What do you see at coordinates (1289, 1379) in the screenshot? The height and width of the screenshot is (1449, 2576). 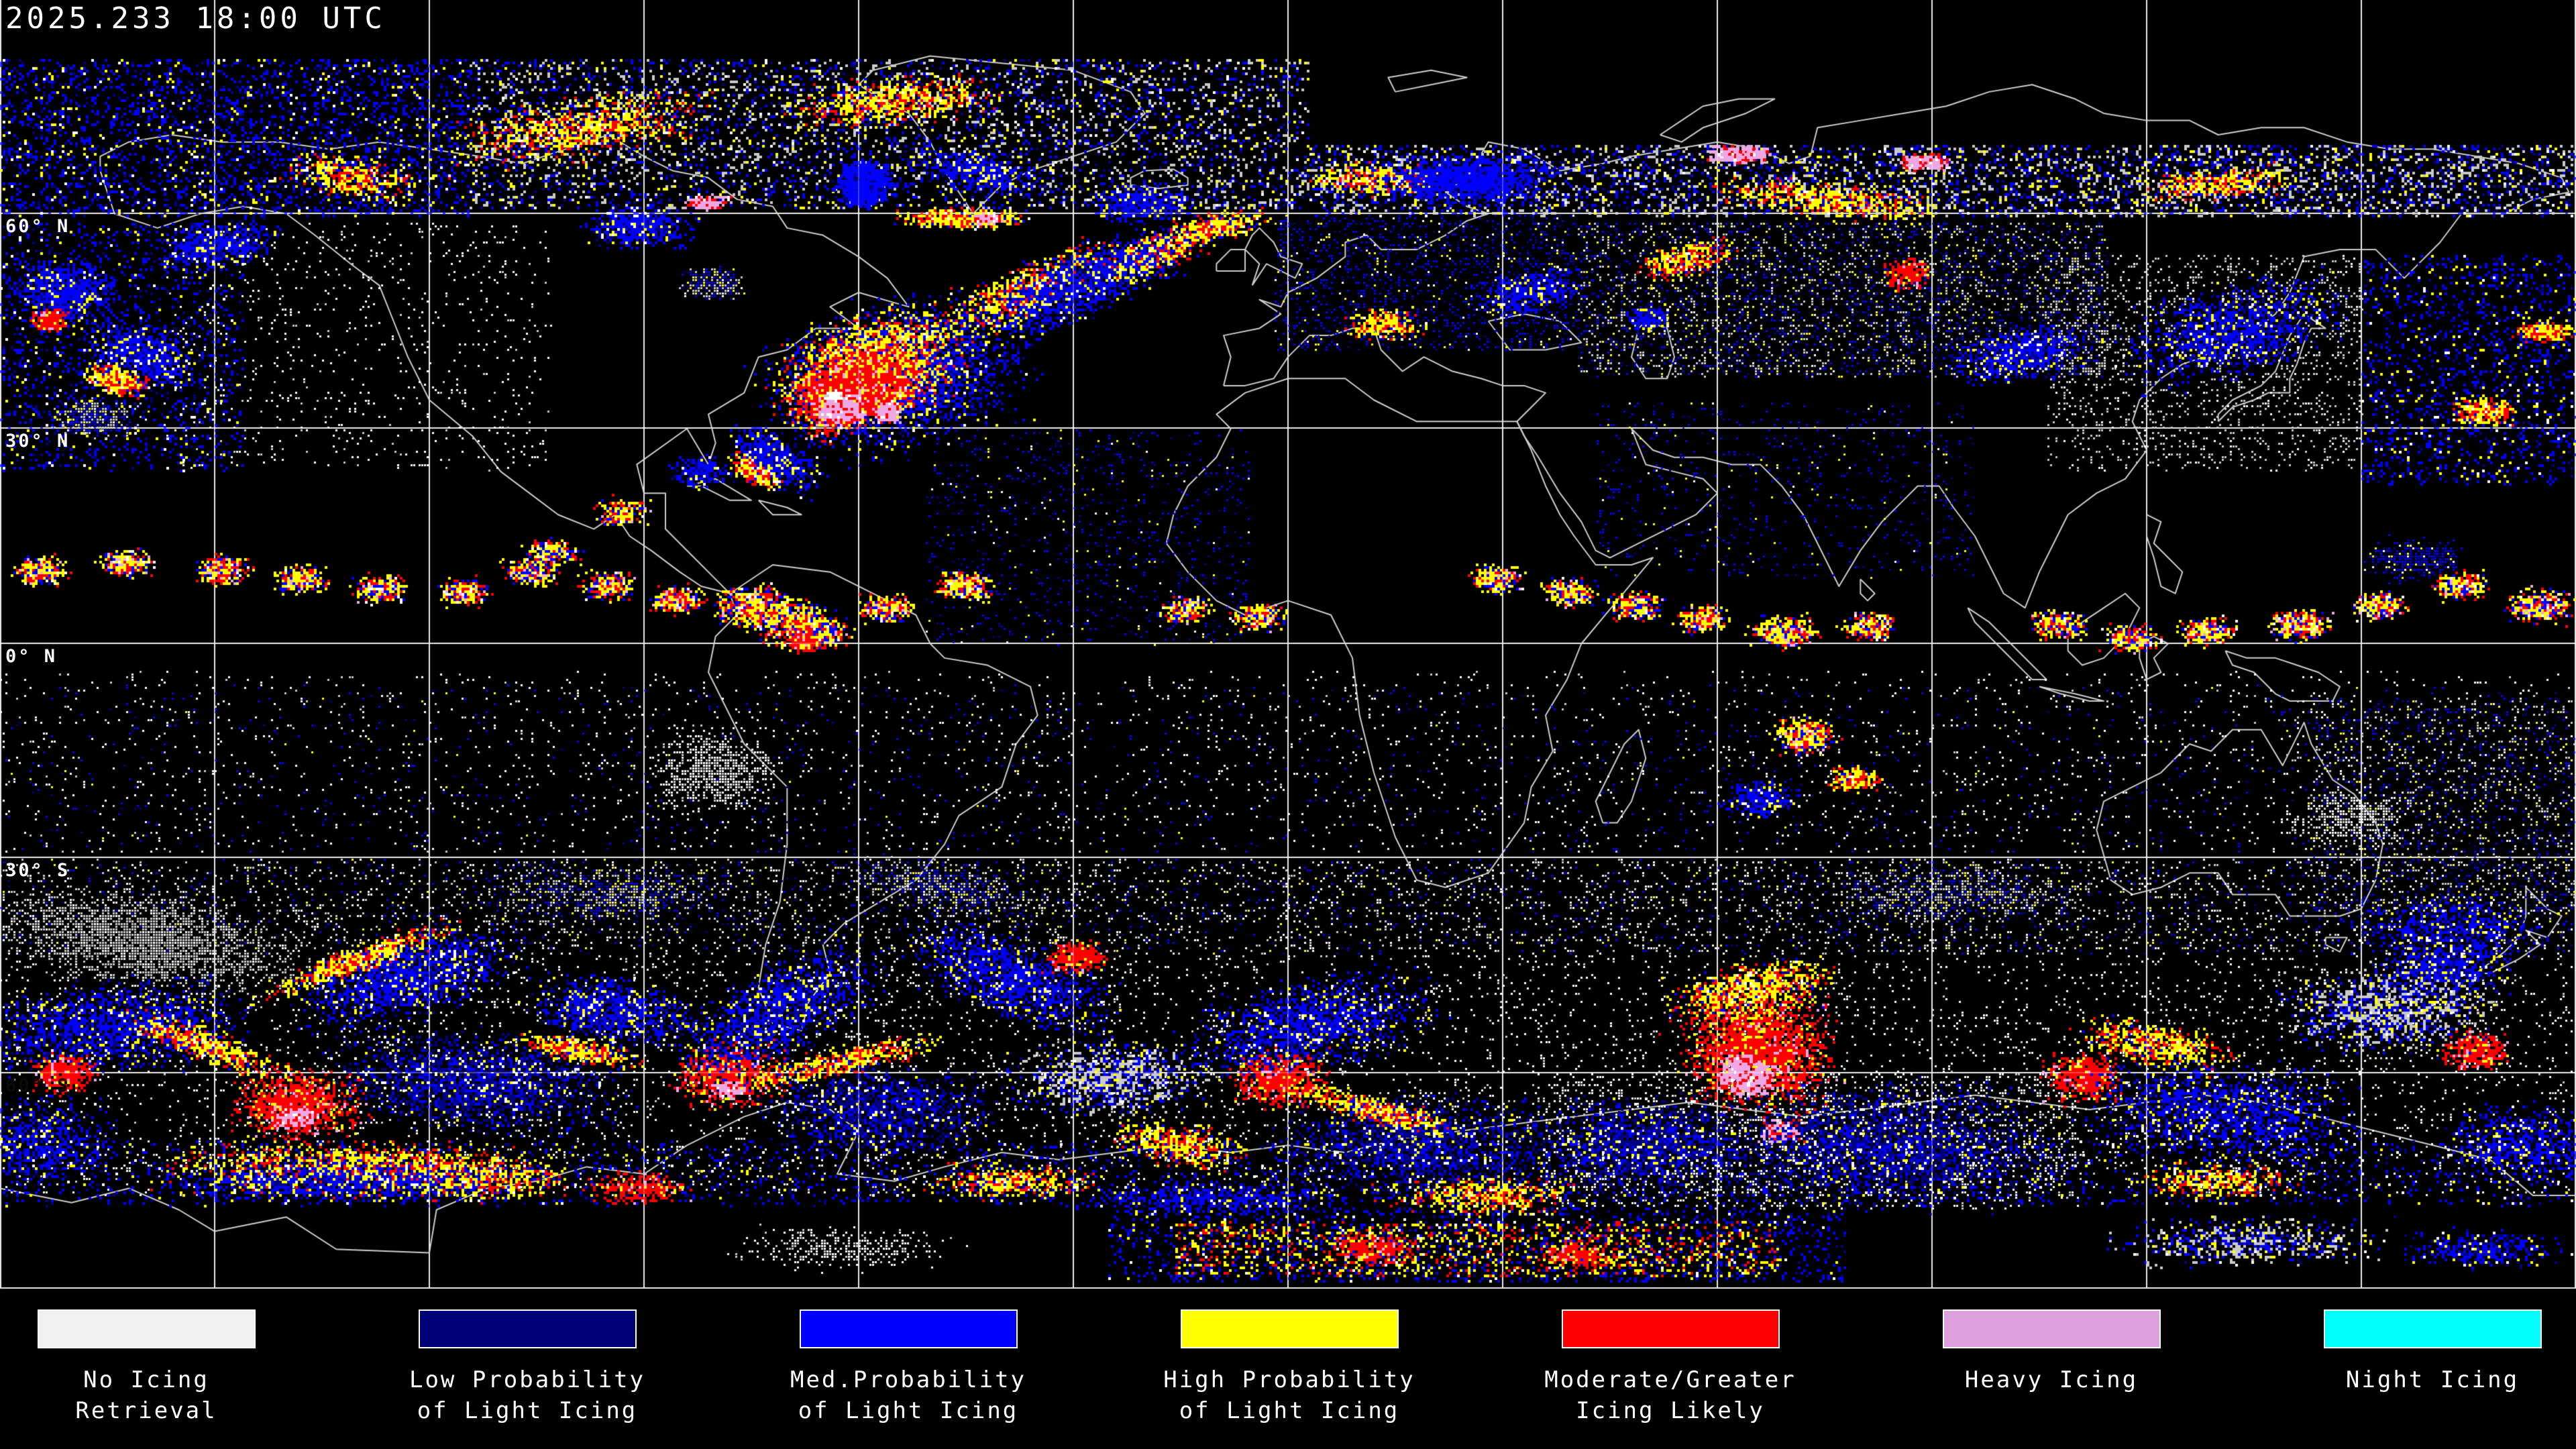 I see `legend-label-line1: High Probability` at bounding box center [1289, 1379].